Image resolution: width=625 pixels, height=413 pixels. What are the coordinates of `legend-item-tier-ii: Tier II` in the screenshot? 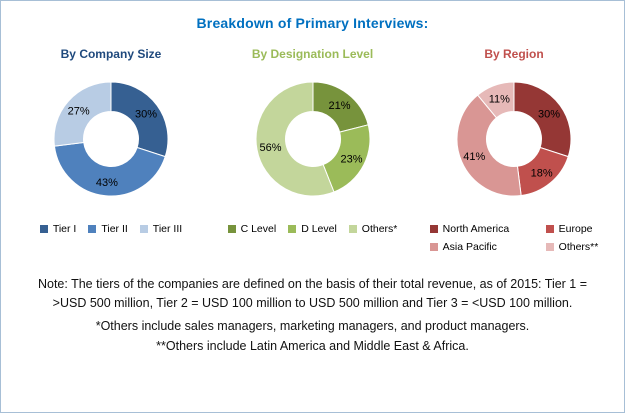 It's located at (108, 229).